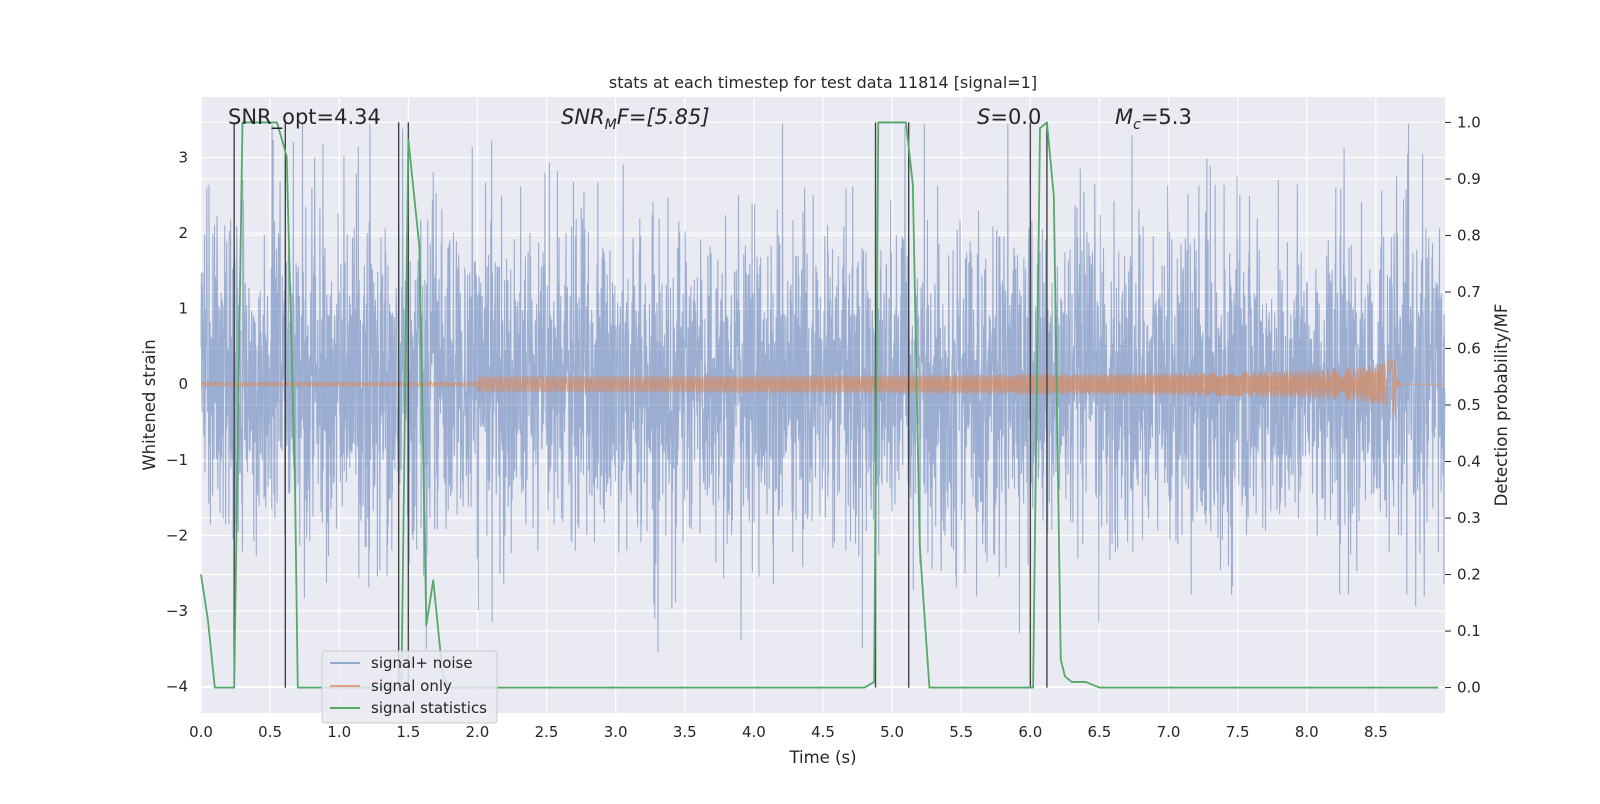  I want to click on x-tick-label: 8.0, so click(1307, 732).